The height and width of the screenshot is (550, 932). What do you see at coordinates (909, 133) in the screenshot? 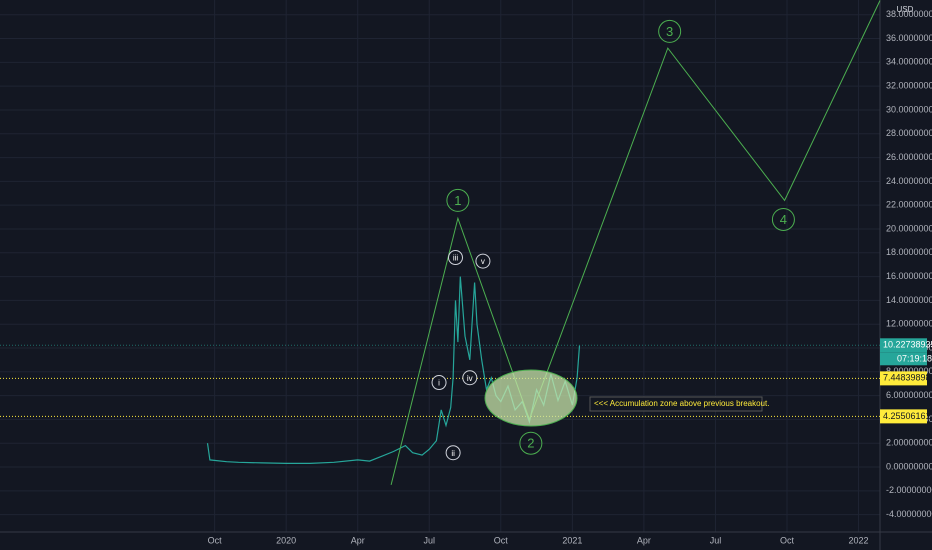
I see `y-tick-label: 28.00000000` at bounding box center [909, 133].